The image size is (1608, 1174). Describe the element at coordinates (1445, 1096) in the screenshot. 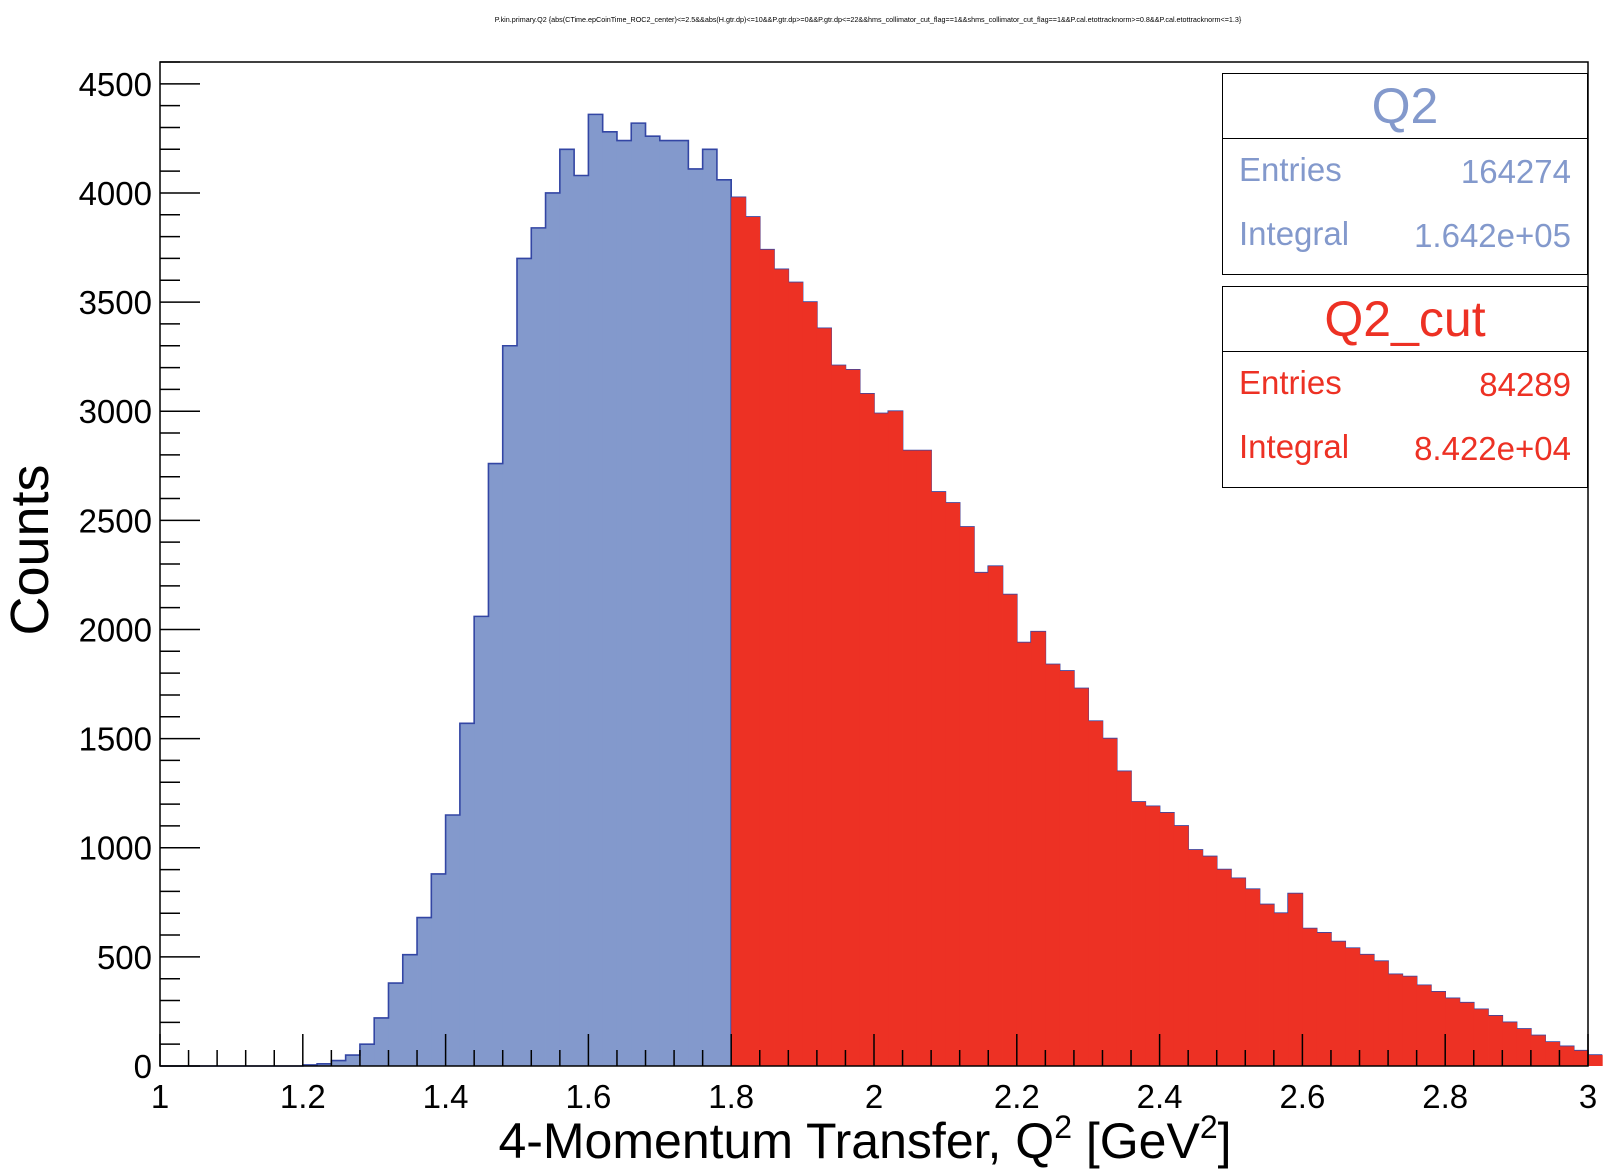

I see `x-tick-label: 2.8` at that location.